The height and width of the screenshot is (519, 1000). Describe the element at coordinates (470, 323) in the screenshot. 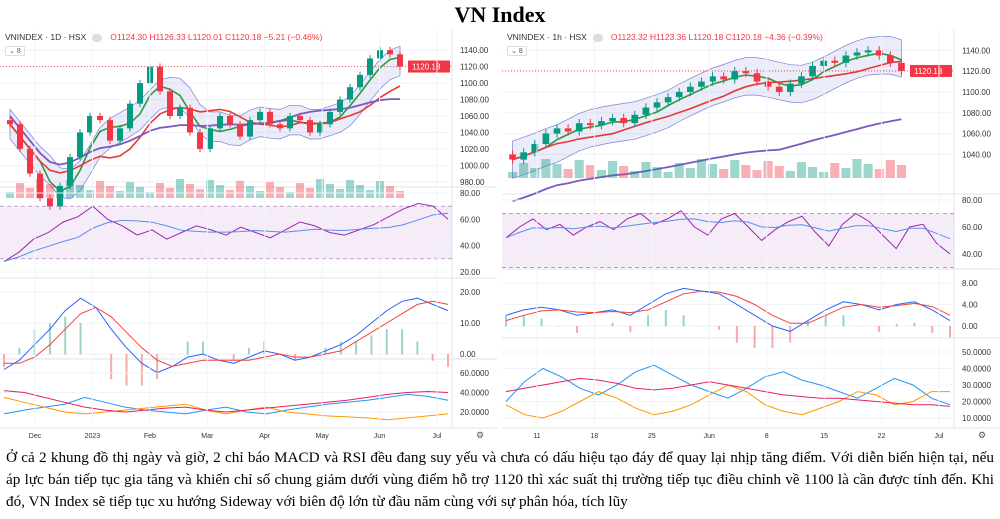

I see `macd-tick-label: 10.00` at that location.